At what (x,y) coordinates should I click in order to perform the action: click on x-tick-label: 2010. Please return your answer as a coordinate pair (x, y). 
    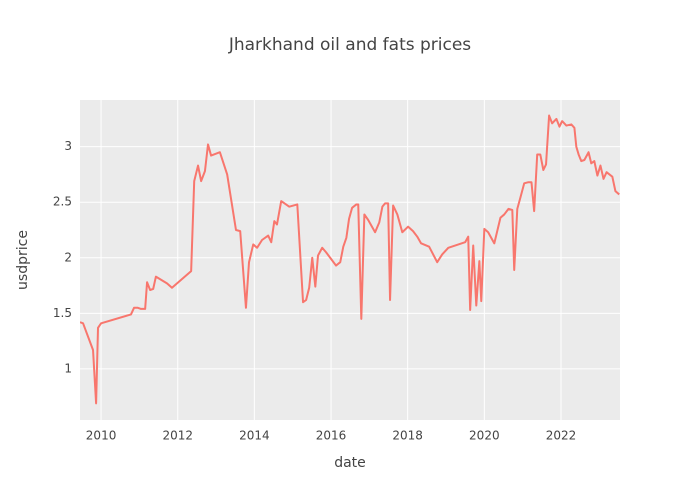
    Looking at the image, I should click on (101, 436).